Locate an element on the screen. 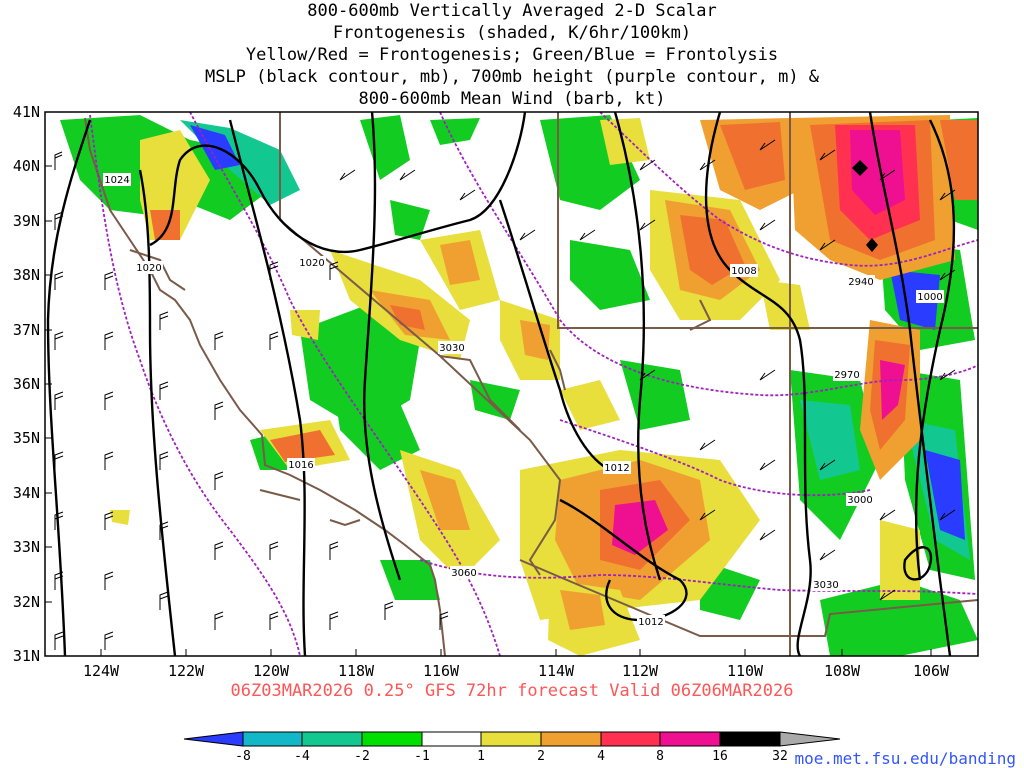  source-url: moe.met.fsu.edu/banding is located at coordinates (905, 758).